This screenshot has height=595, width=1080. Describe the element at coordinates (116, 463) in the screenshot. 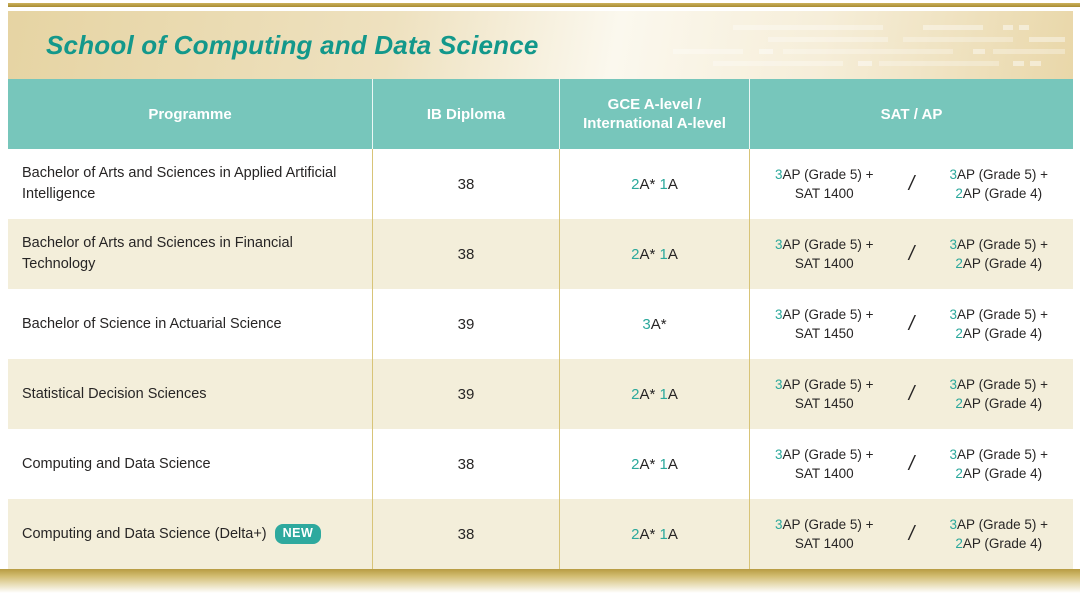

I see `programme-name: Computing and Data Science` at that location.